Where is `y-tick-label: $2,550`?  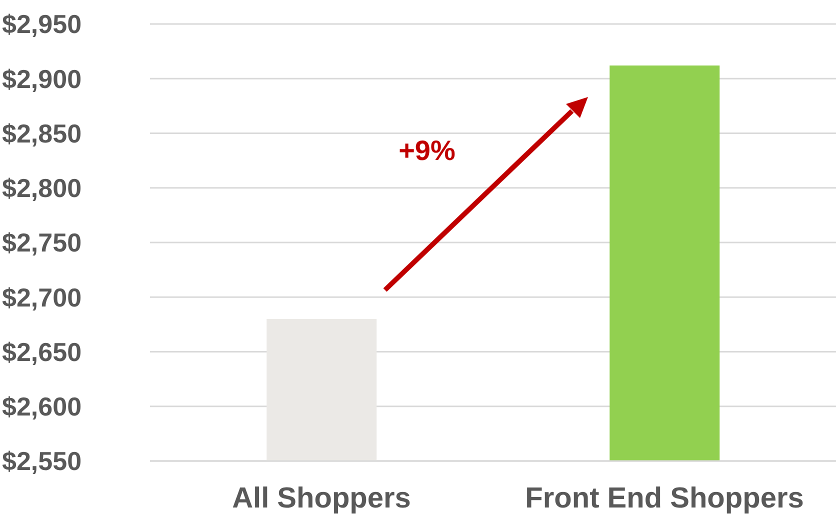 y-tick-label: $2,550 is located at coordinates (42, 461).